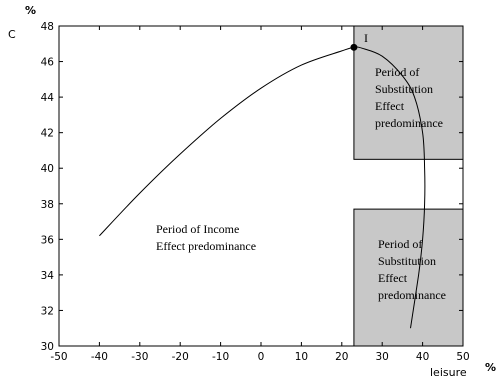  I want to click on x-axis-label: leisure, so click(448, 372).